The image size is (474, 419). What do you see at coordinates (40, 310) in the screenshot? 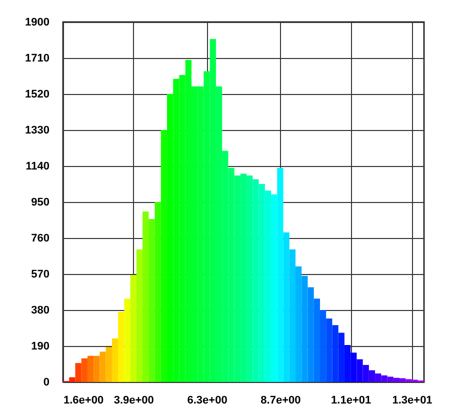
I see `y-tick-label: 380` at bounding box center [40, 310].